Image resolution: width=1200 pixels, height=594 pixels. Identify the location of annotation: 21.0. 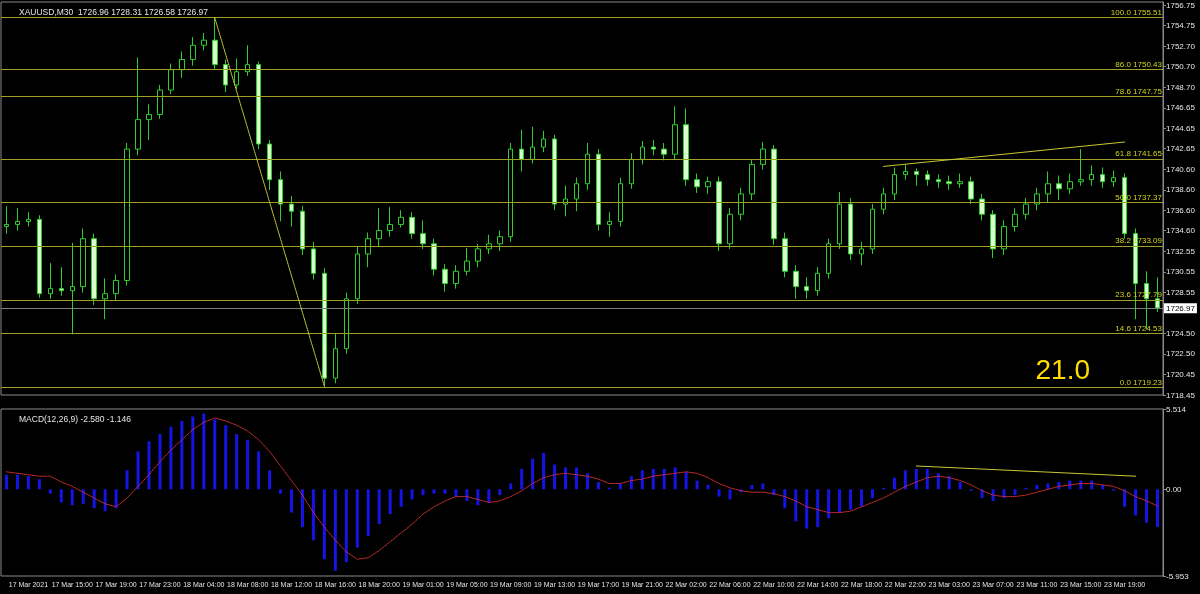
(1062, 369).